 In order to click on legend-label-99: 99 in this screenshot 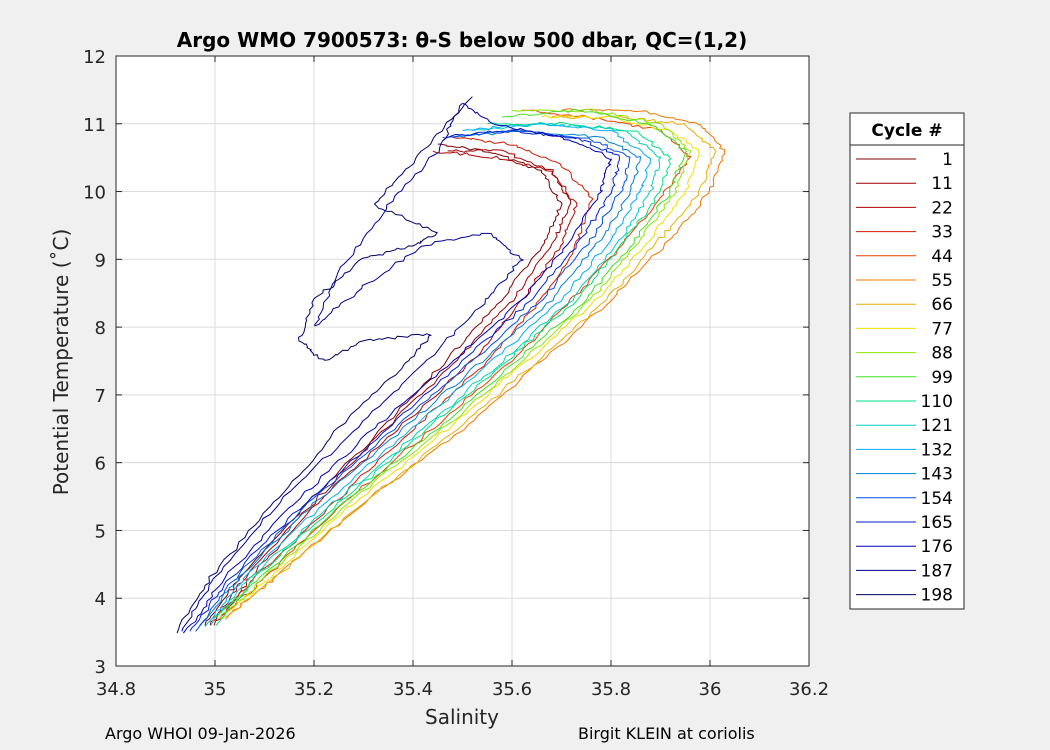, I will do `click(942, 378)`.